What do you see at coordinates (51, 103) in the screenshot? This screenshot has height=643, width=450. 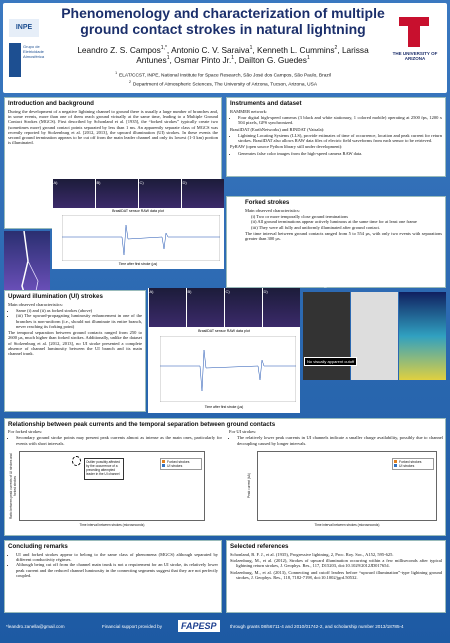 I see `section-title: Introduction and background` at bounding box center [51, 103].